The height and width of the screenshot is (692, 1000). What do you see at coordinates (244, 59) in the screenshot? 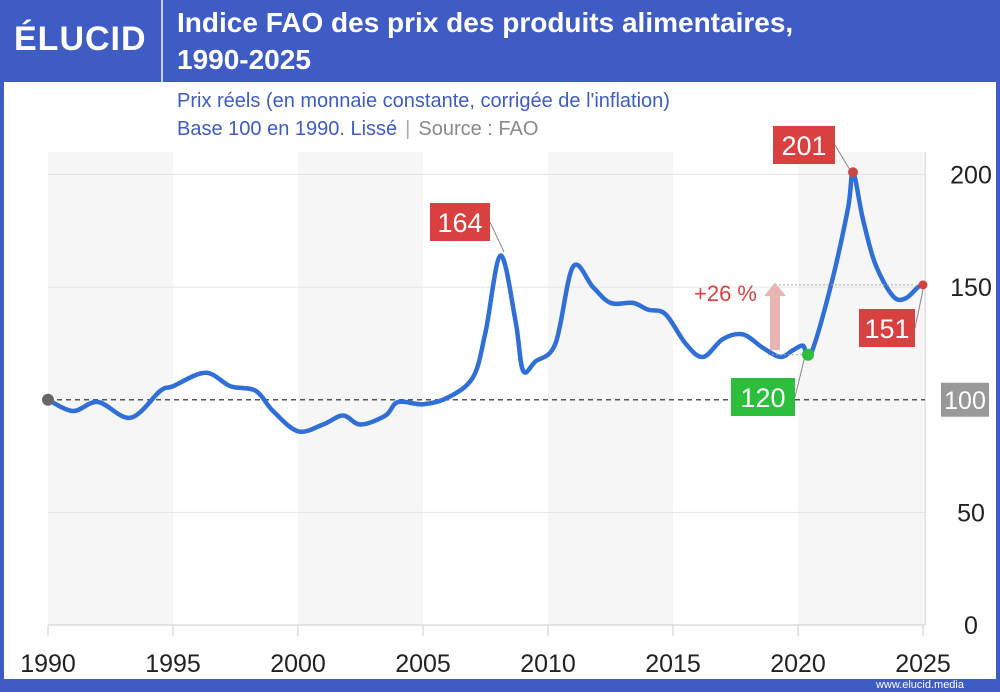
I see `title-line-2: 1990-2025` at bounding box center [244, 59].